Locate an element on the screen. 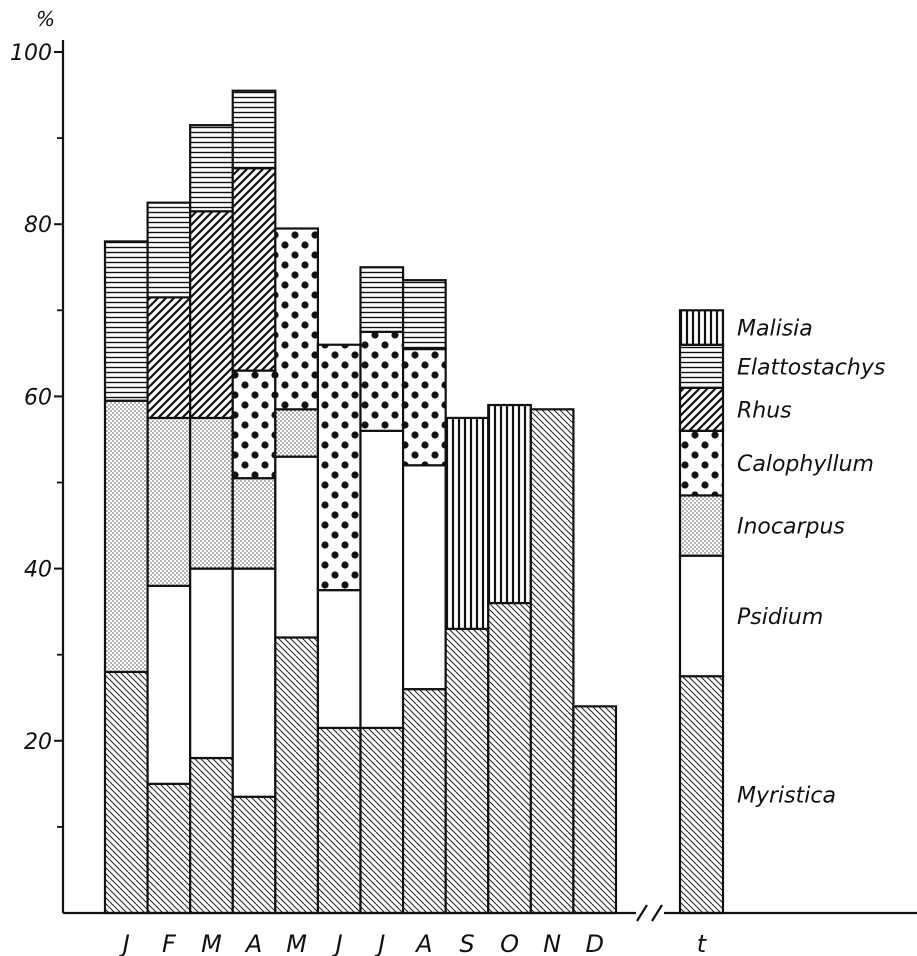 The height and width of the screenshot is (956, 917). x-tick-label: F is located at coordinates (169, 943).